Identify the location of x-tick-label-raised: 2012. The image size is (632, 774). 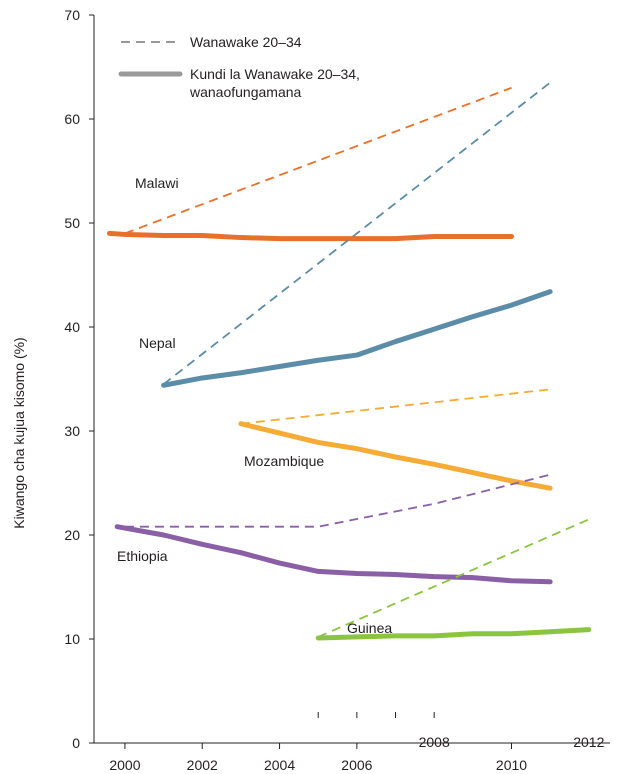
(588, 742).